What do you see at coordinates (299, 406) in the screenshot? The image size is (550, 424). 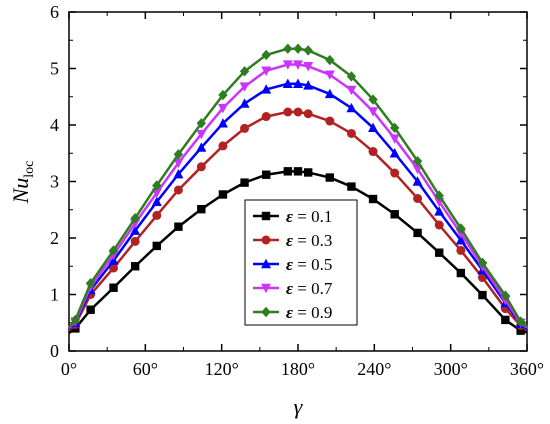 I see `x-axis-label: γ` at bounding box center [299, 406].